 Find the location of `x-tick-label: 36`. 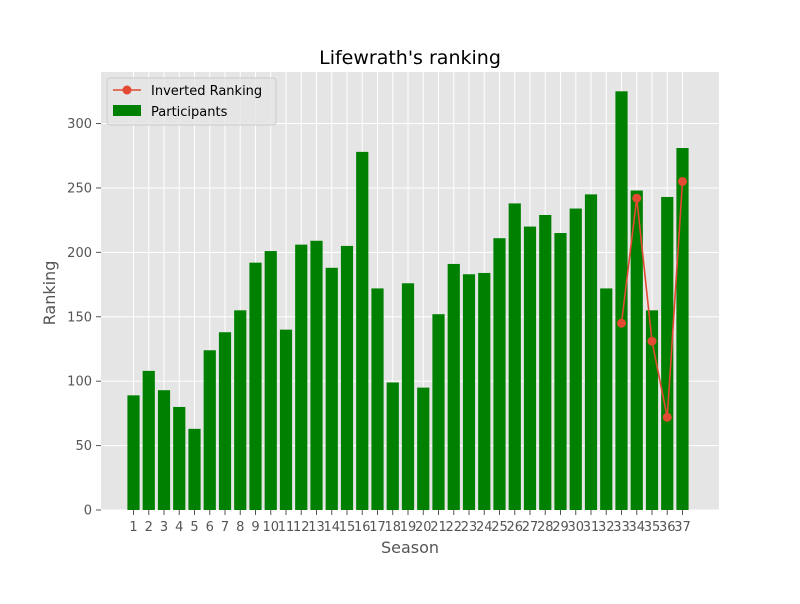

x-tick-label: 36 is located at coordinates (667, 527).